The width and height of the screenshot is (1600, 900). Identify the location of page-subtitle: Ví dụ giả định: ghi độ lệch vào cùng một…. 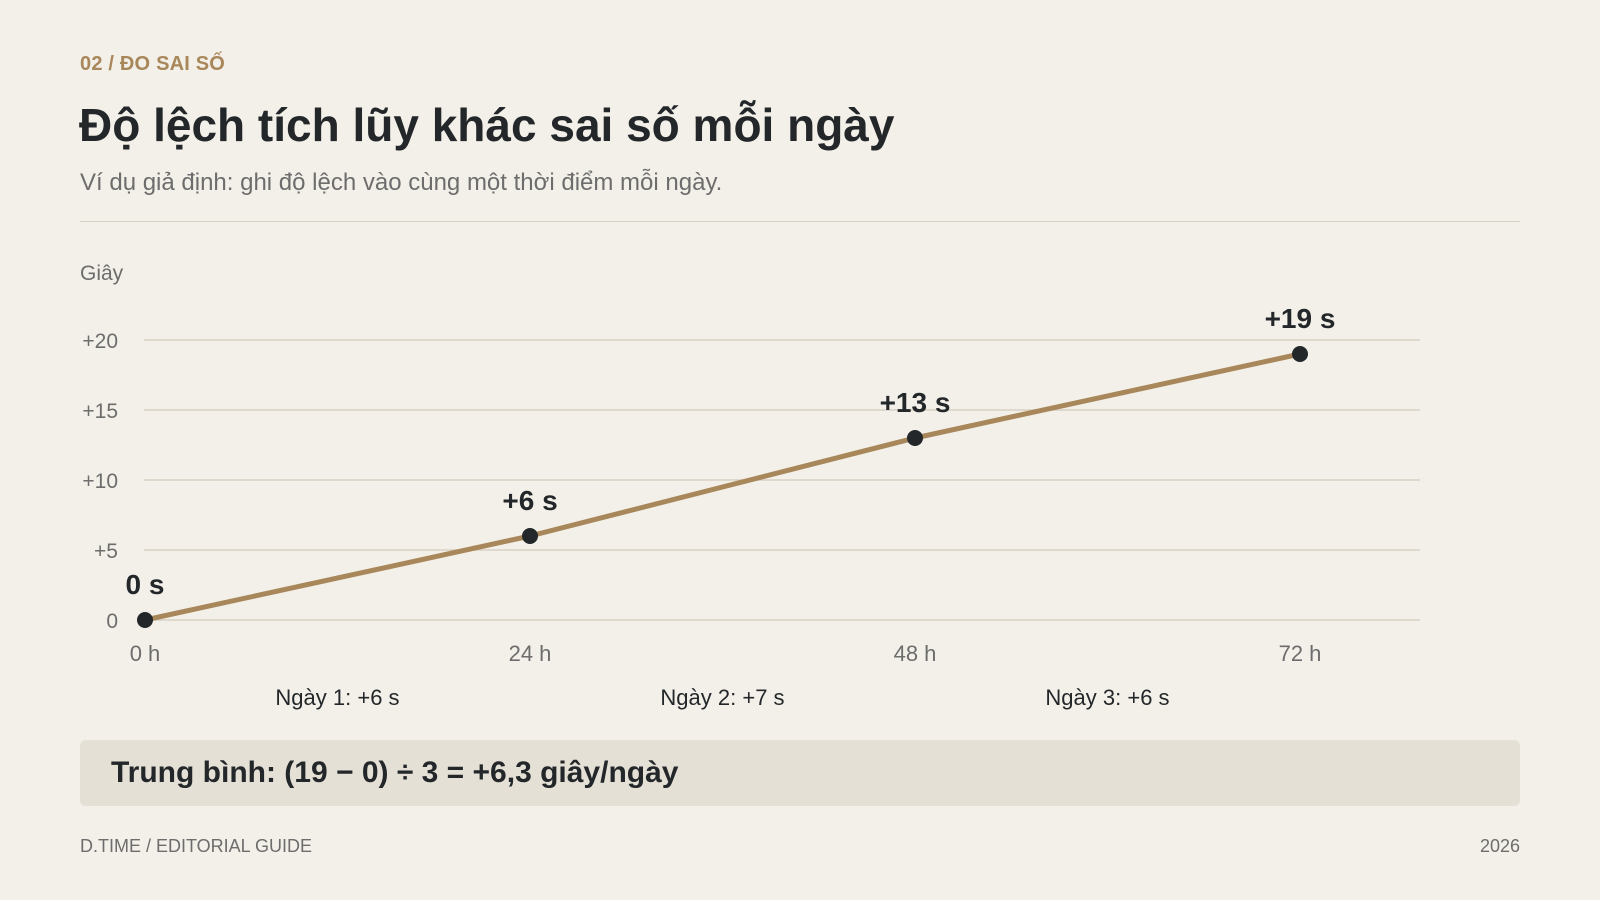
(401, 182).